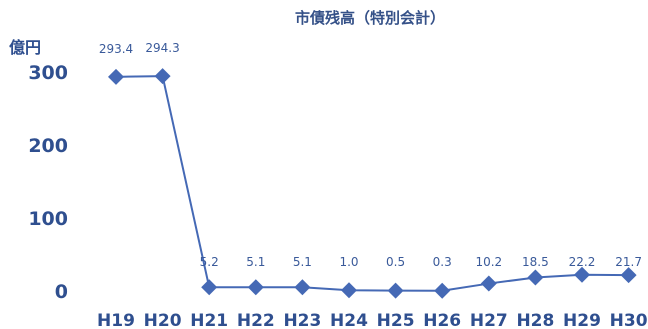  Describe the element at coordinates (48, 146) in the screenshot. I see `y-tick-label: 200` at that location.